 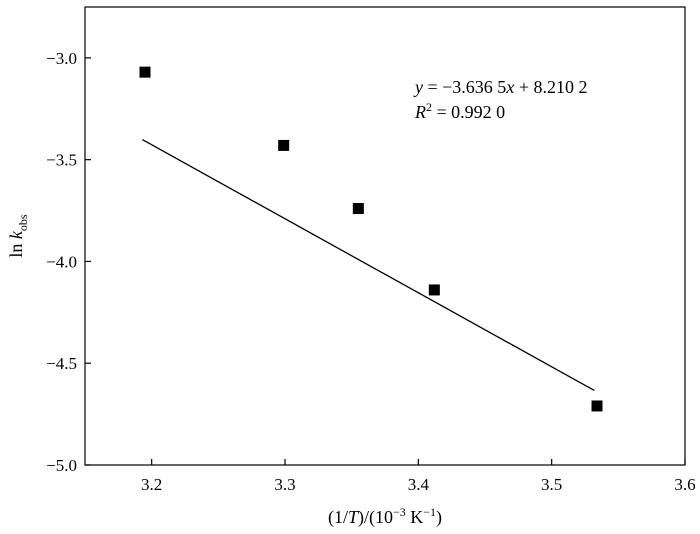 What do you see at coordinates (61, 58) in the screenshot?
I see `y-tick-label: −3.0` at bounding box center [61, 58].